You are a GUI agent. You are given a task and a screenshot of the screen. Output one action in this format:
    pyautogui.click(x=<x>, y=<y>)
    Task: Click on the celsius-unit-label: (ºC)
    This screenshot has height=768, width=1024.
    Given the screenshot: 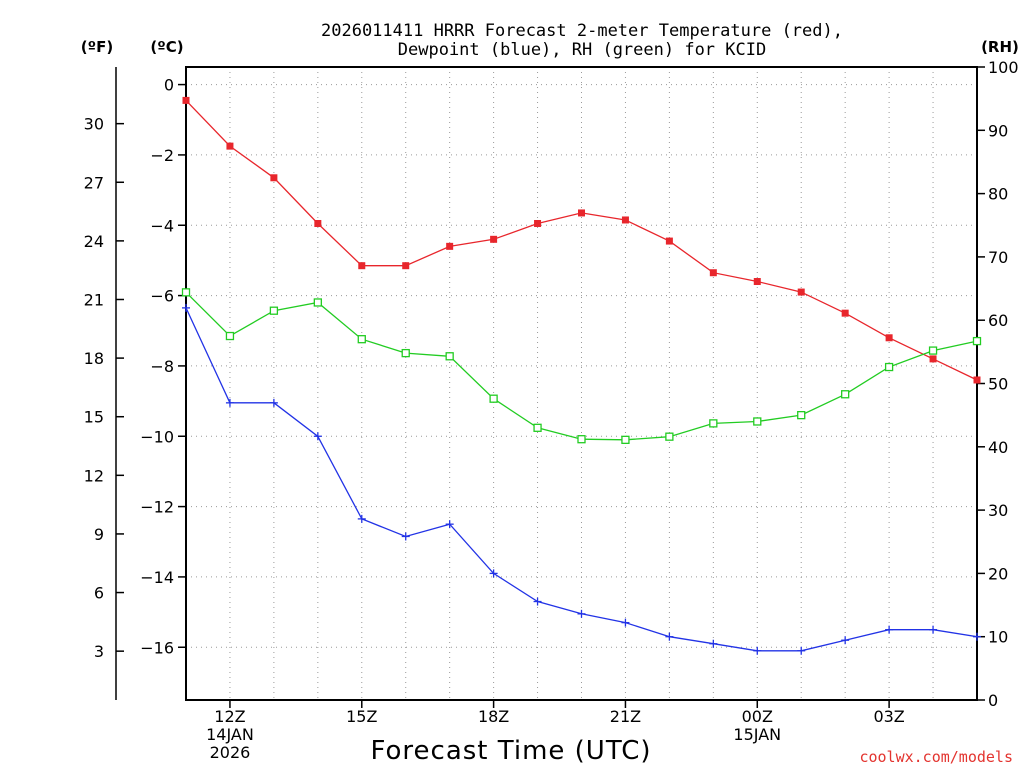 What is the action you would take?
    pyautogui.click(x=166, y=47)
    